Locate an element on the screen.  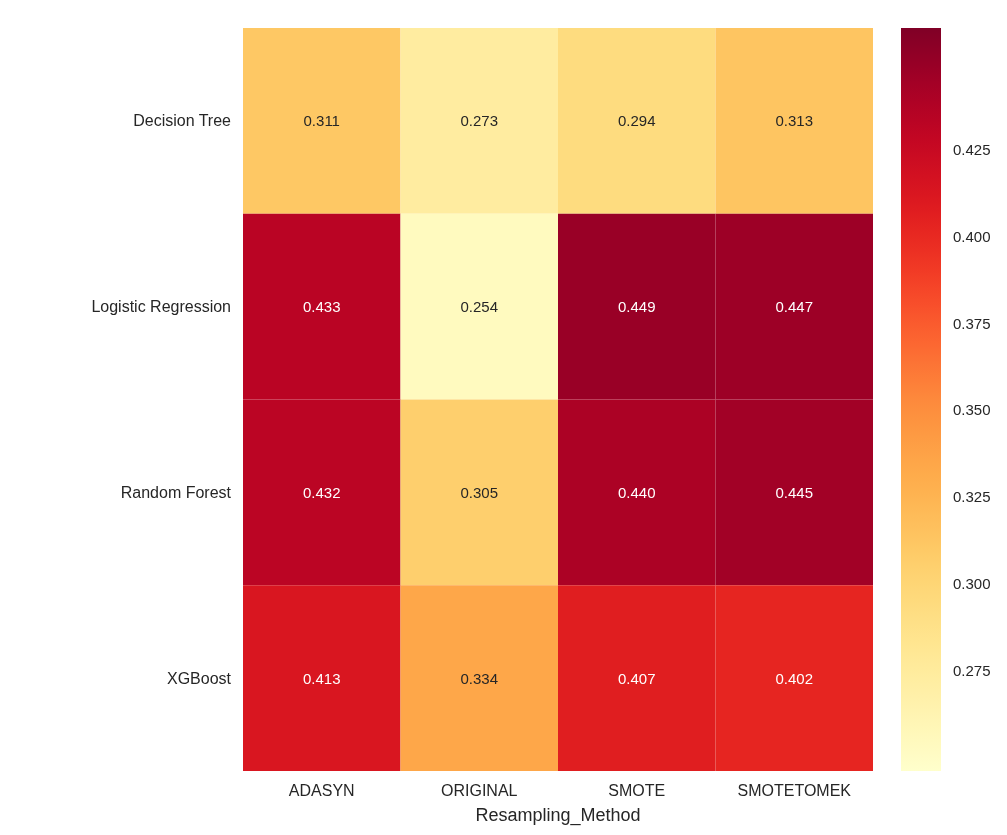
data-label: 0.305 is located at coordinates (479, 492).